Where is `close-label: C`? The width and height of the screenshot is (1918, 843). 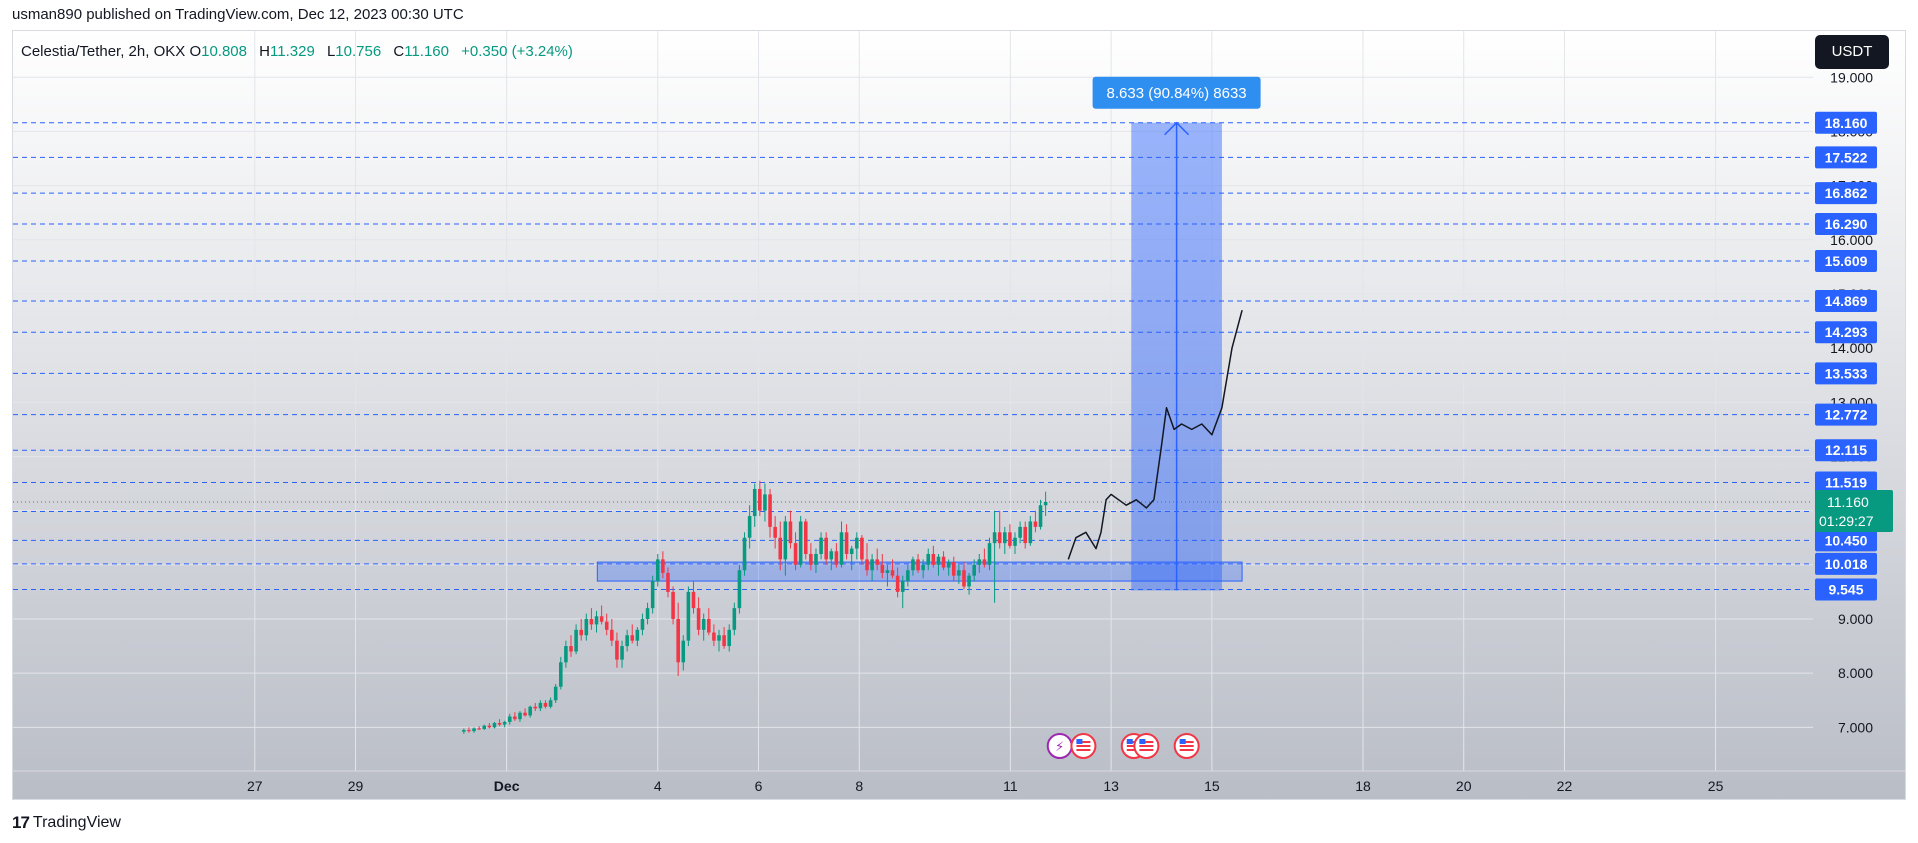 close-label: C is located at coordinates (399, 51).